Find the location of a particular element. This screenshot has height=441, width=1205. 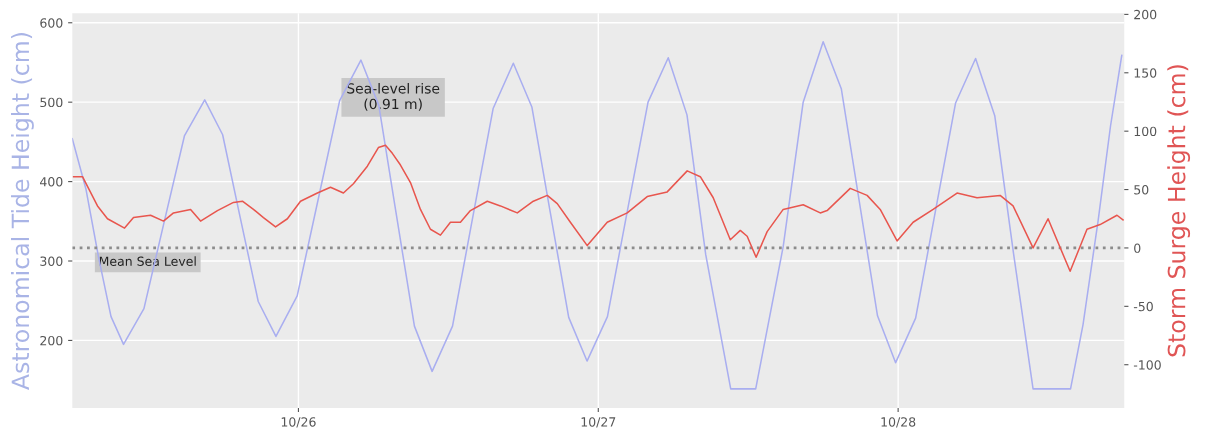

y-tick-label: 600 is located at coordinates (51, 23).